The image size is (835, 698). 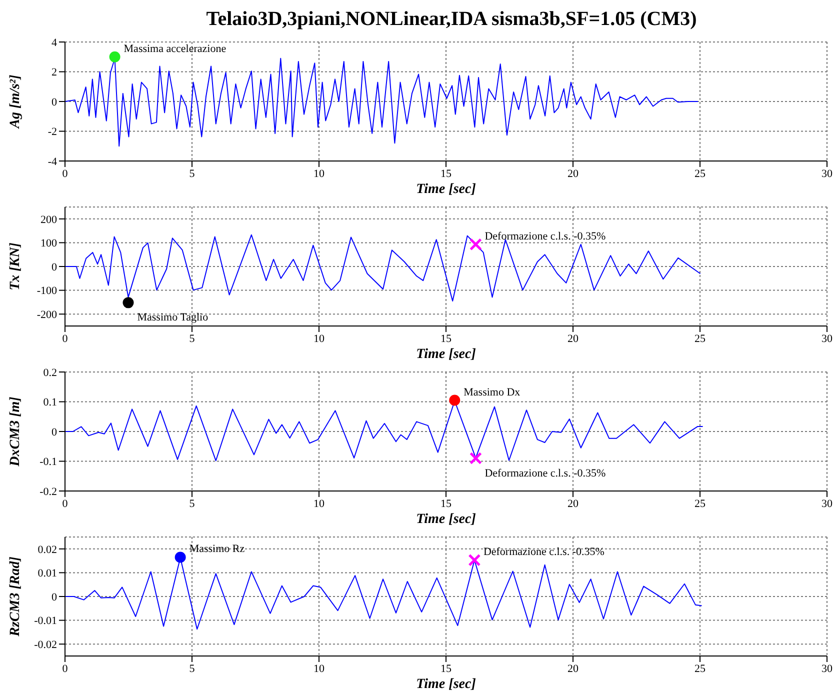 I want to click on y-tick-label: 0.02, so click(x=47, y=550).